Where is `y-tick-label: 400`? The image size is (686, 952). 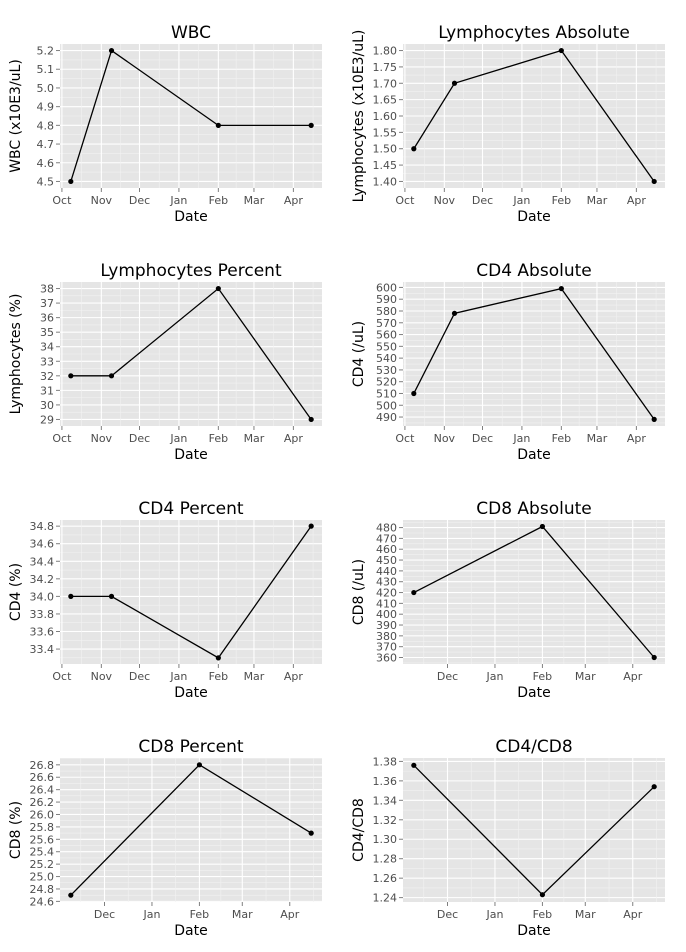 y-tick-label: 400 is located at coordinates (386, 614).